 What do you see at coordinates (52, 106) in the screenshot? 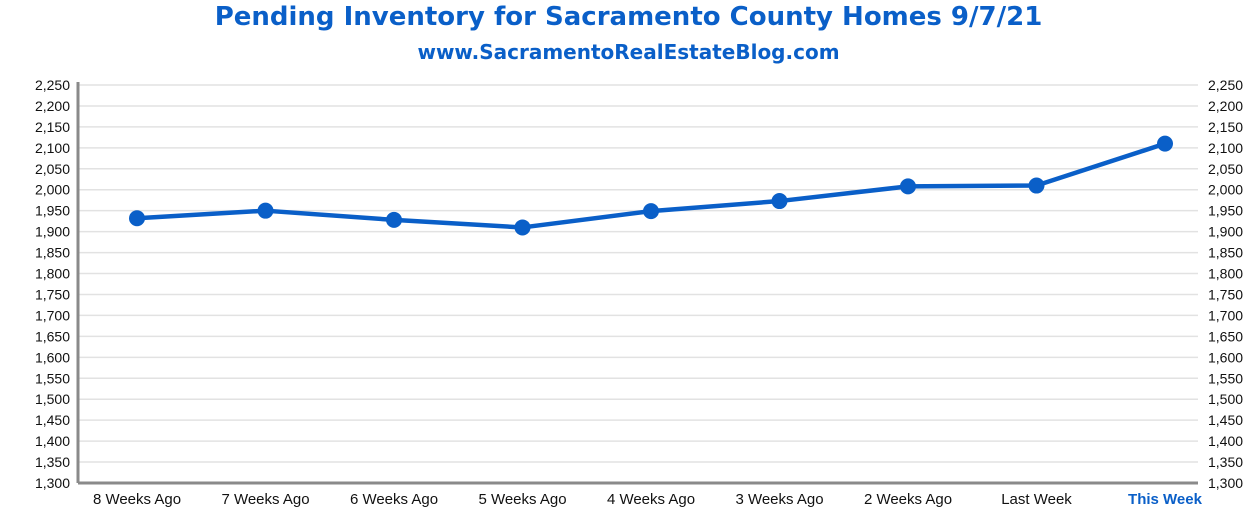
I see `y-tick-label-left: 2,200` at bounding box center [52, 106].